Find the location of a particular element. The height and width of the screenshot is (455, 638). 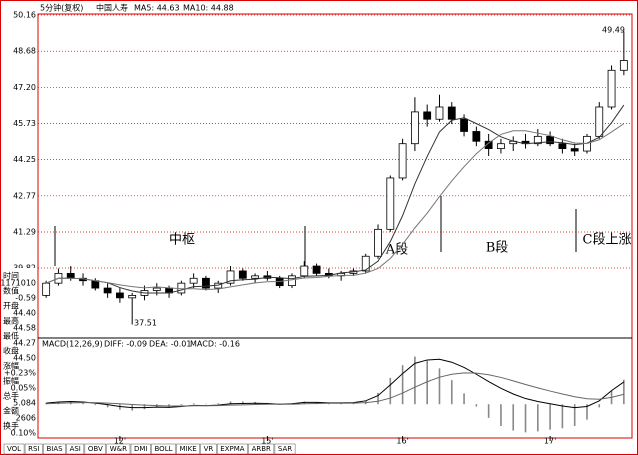

annotation: 中枢 is located at coordinates (182, 240).